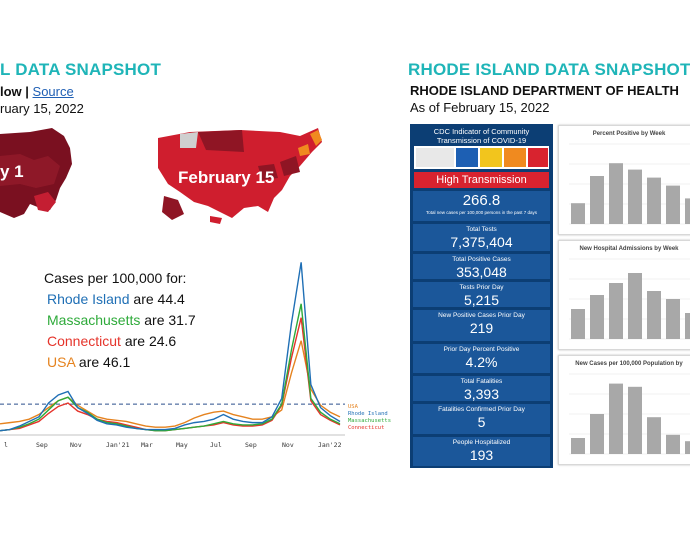 The width and height of the screenshot is (690, 550). I want to click on stat-box: Fatalities Confirmed Prior Day 5, so click(481, 419).